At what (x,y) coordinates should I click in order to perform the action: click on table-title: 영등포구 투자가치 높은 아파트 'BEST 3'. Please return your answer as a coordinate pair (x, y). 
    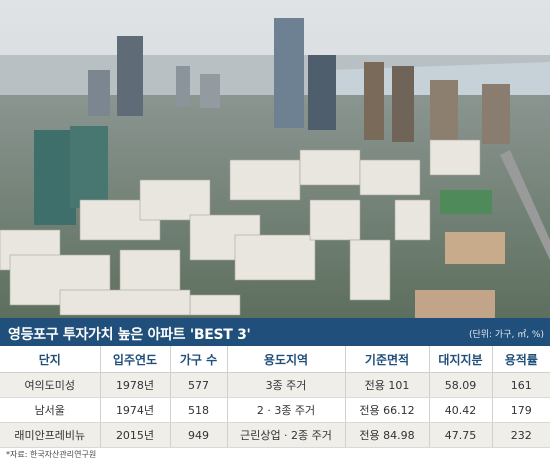
    Looking at the image, I should click on (129, 335).